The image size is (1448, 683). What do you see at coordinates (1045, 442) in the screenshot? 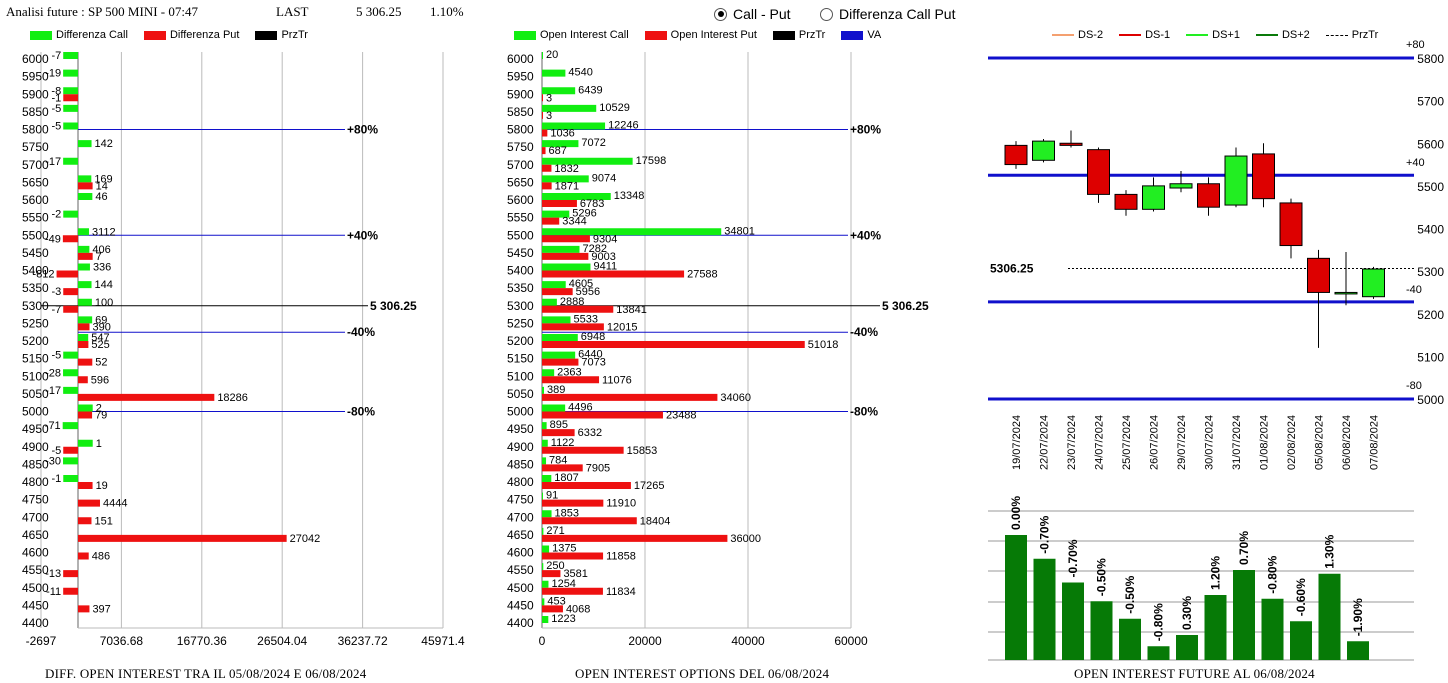
I see `date-tick-label: 22/07/2024` at bounding box center [1045, 442].